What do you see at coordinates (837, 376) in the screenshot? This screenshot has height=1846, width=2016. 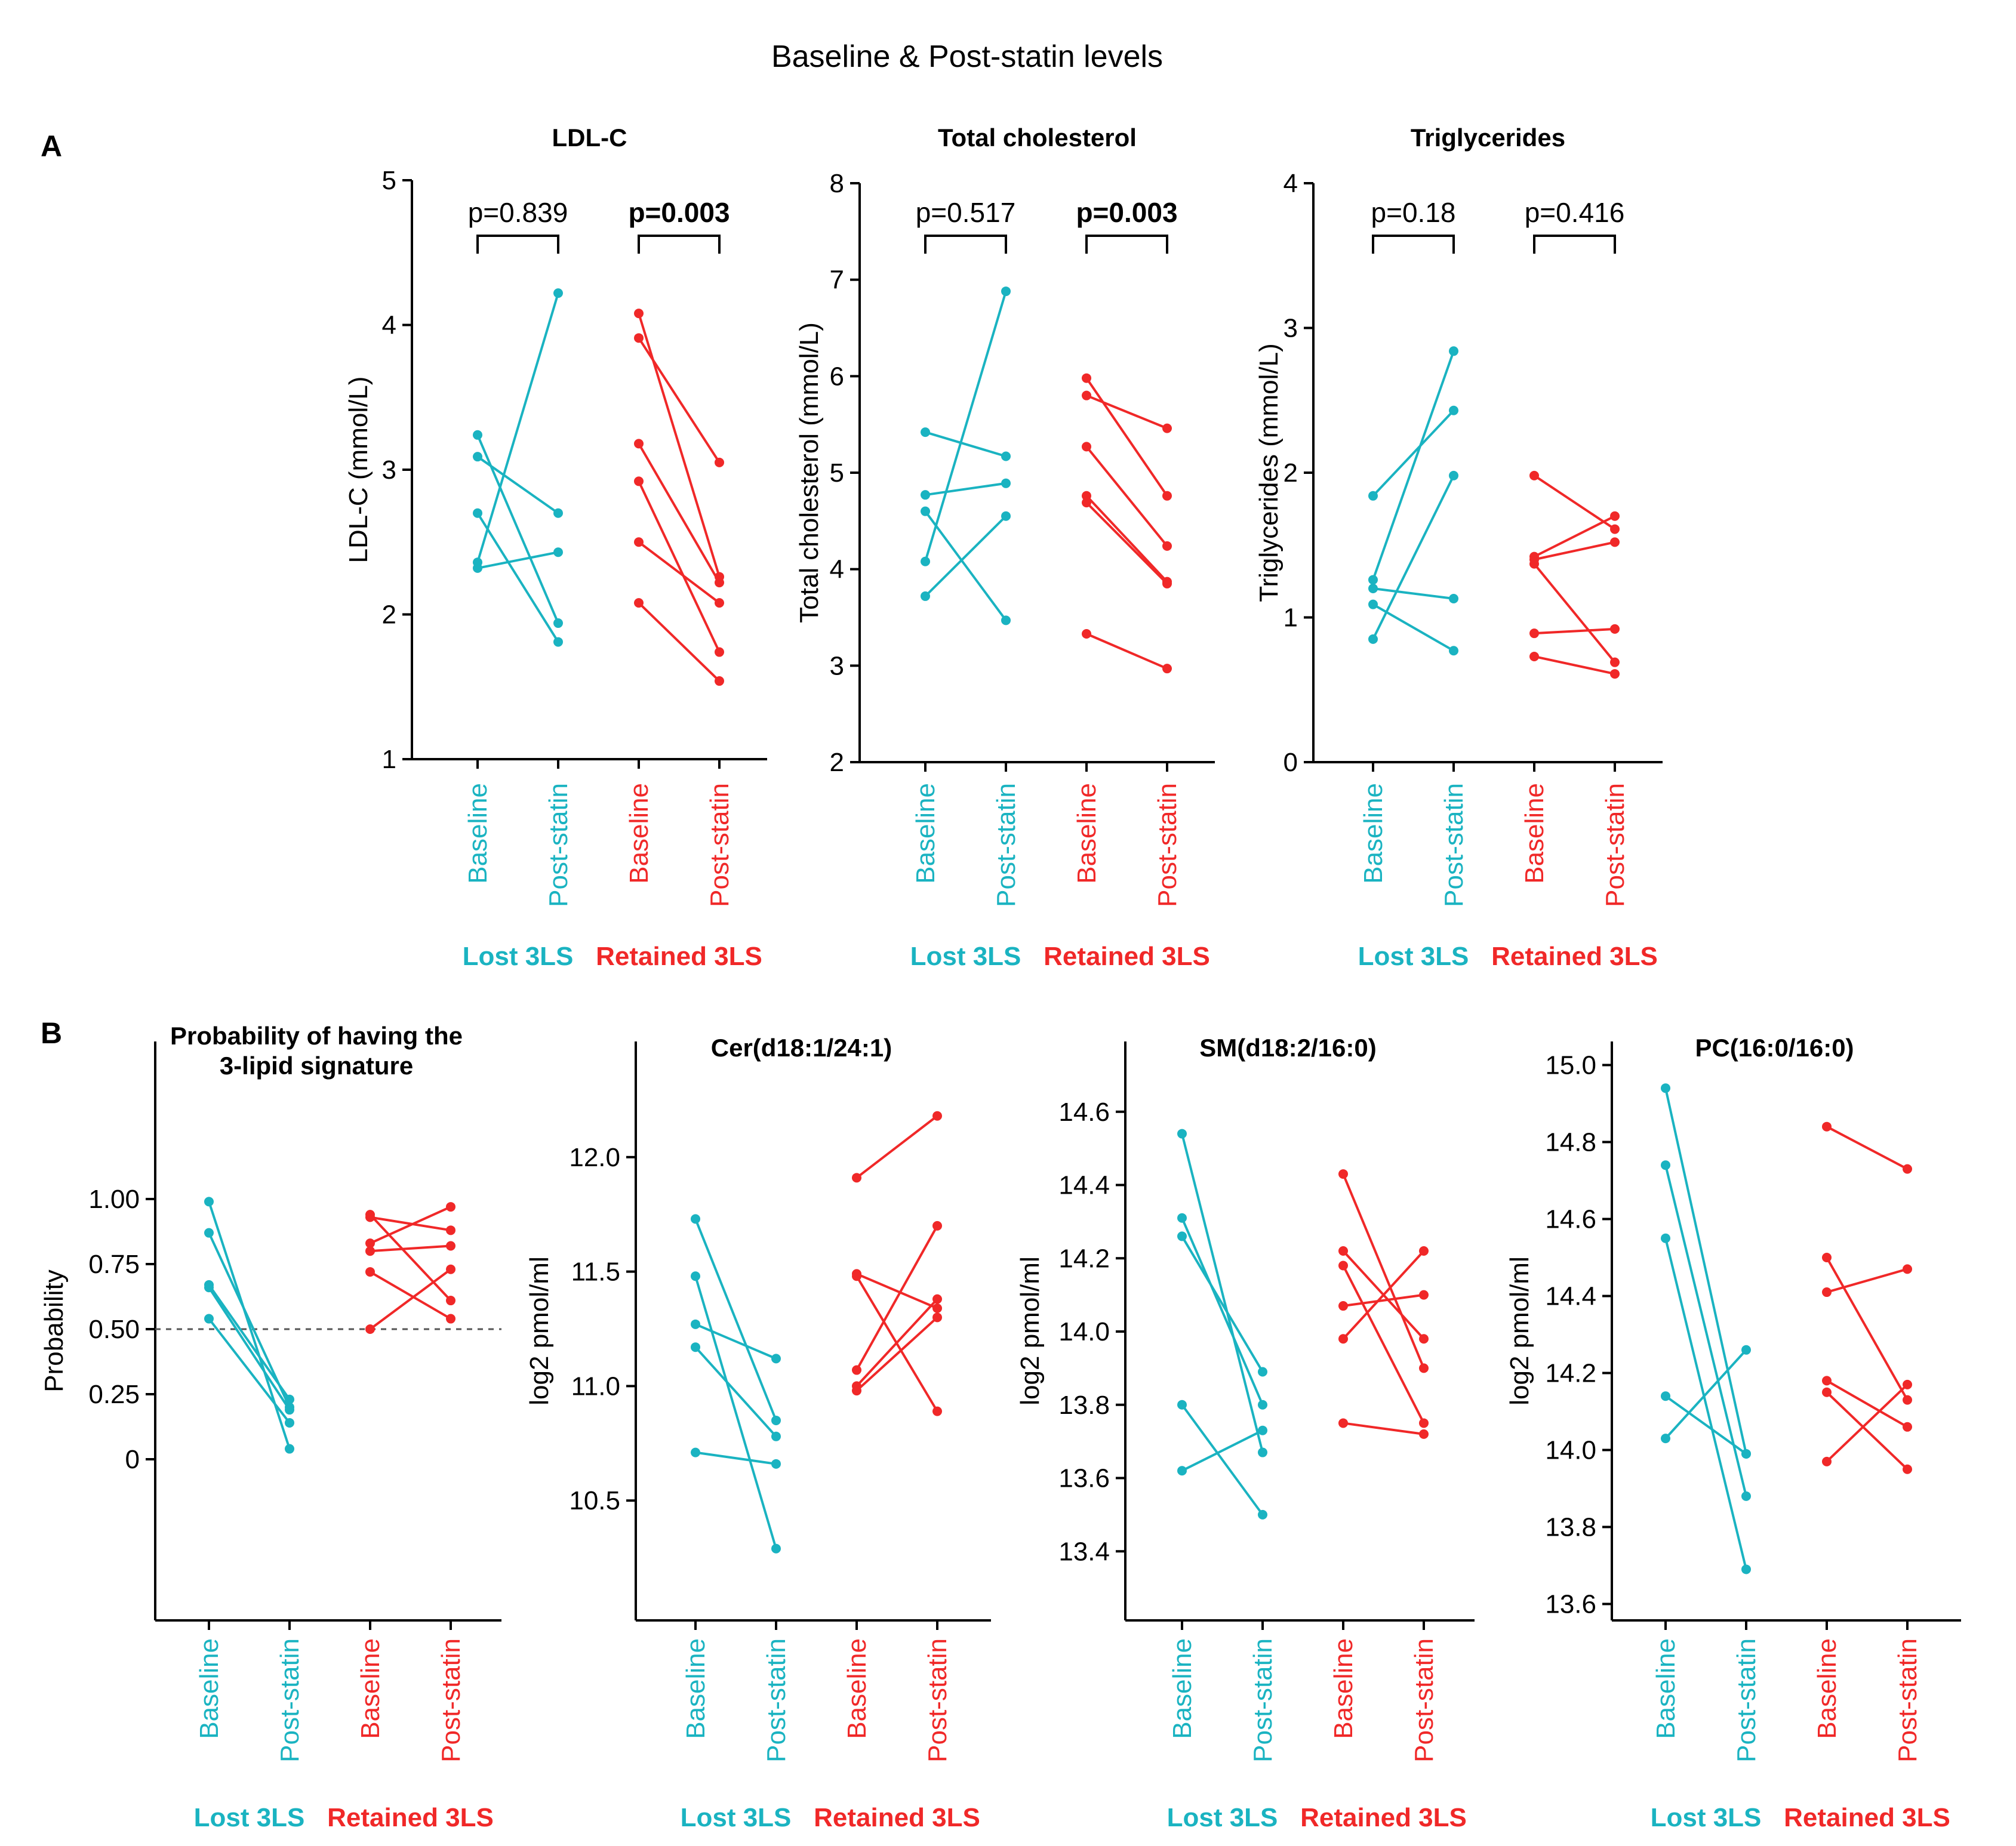 I see `y-tick-label: 6` at bounding box center [837, 376].